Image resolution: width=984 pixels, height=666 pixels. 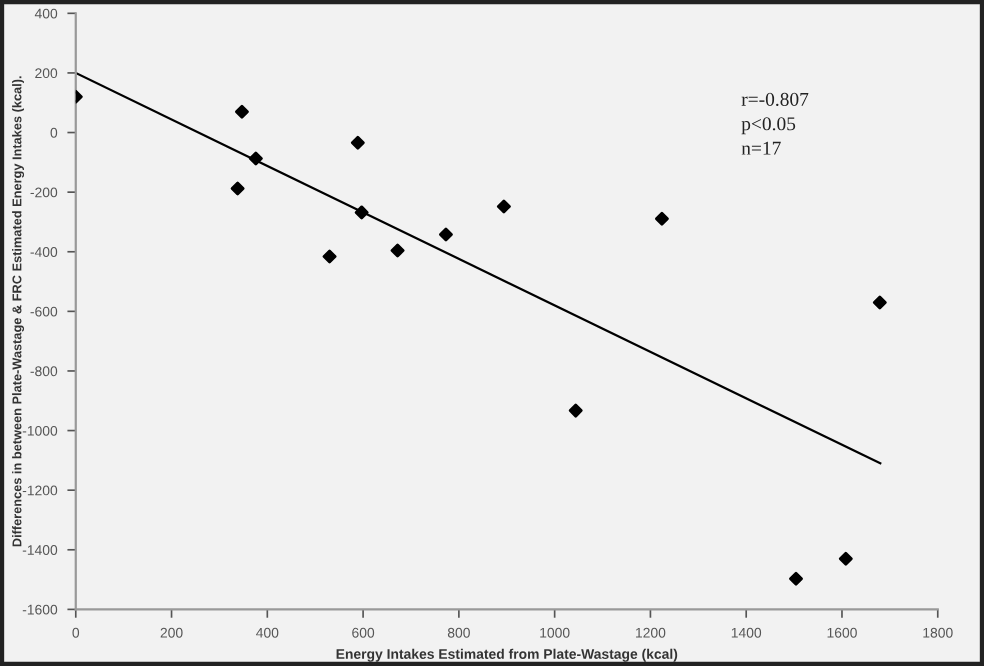 I want to click on annotation: p<0.05, so click(x=768, y=126).